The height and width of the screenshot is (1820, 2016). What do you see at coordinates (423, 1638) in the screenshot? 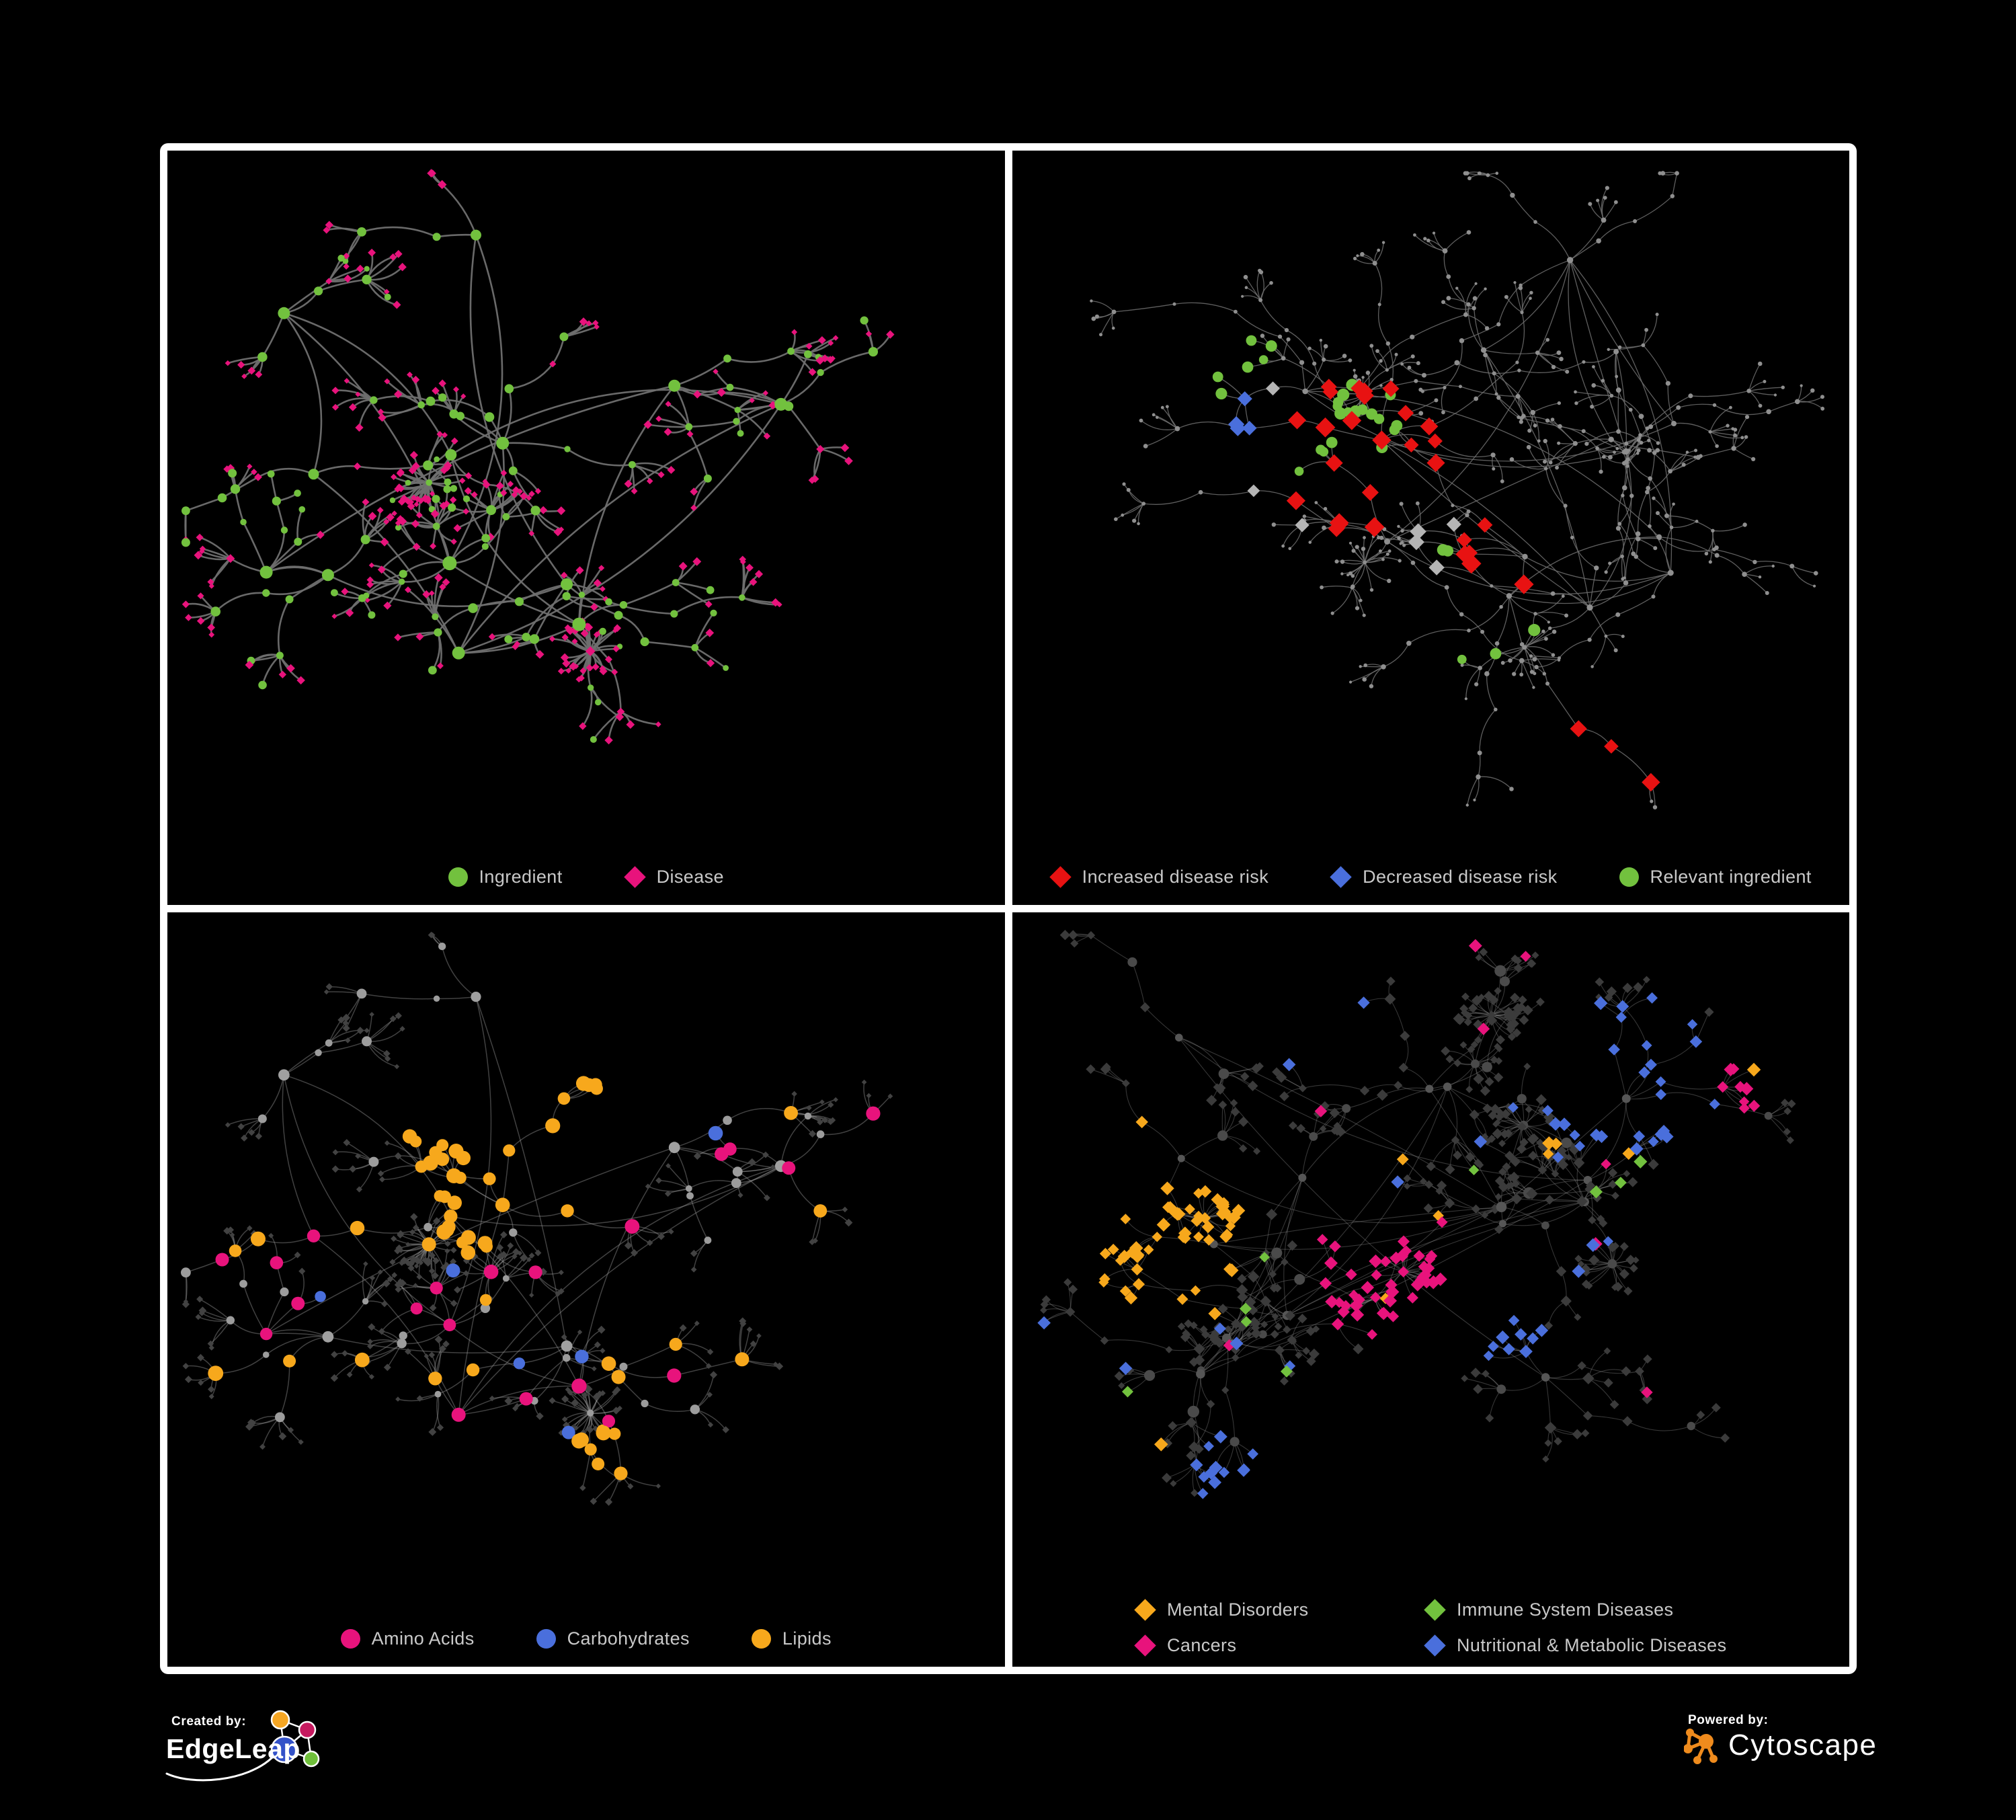
I see `legend-label: Amino Acids` at bounding box center [423, 1638].